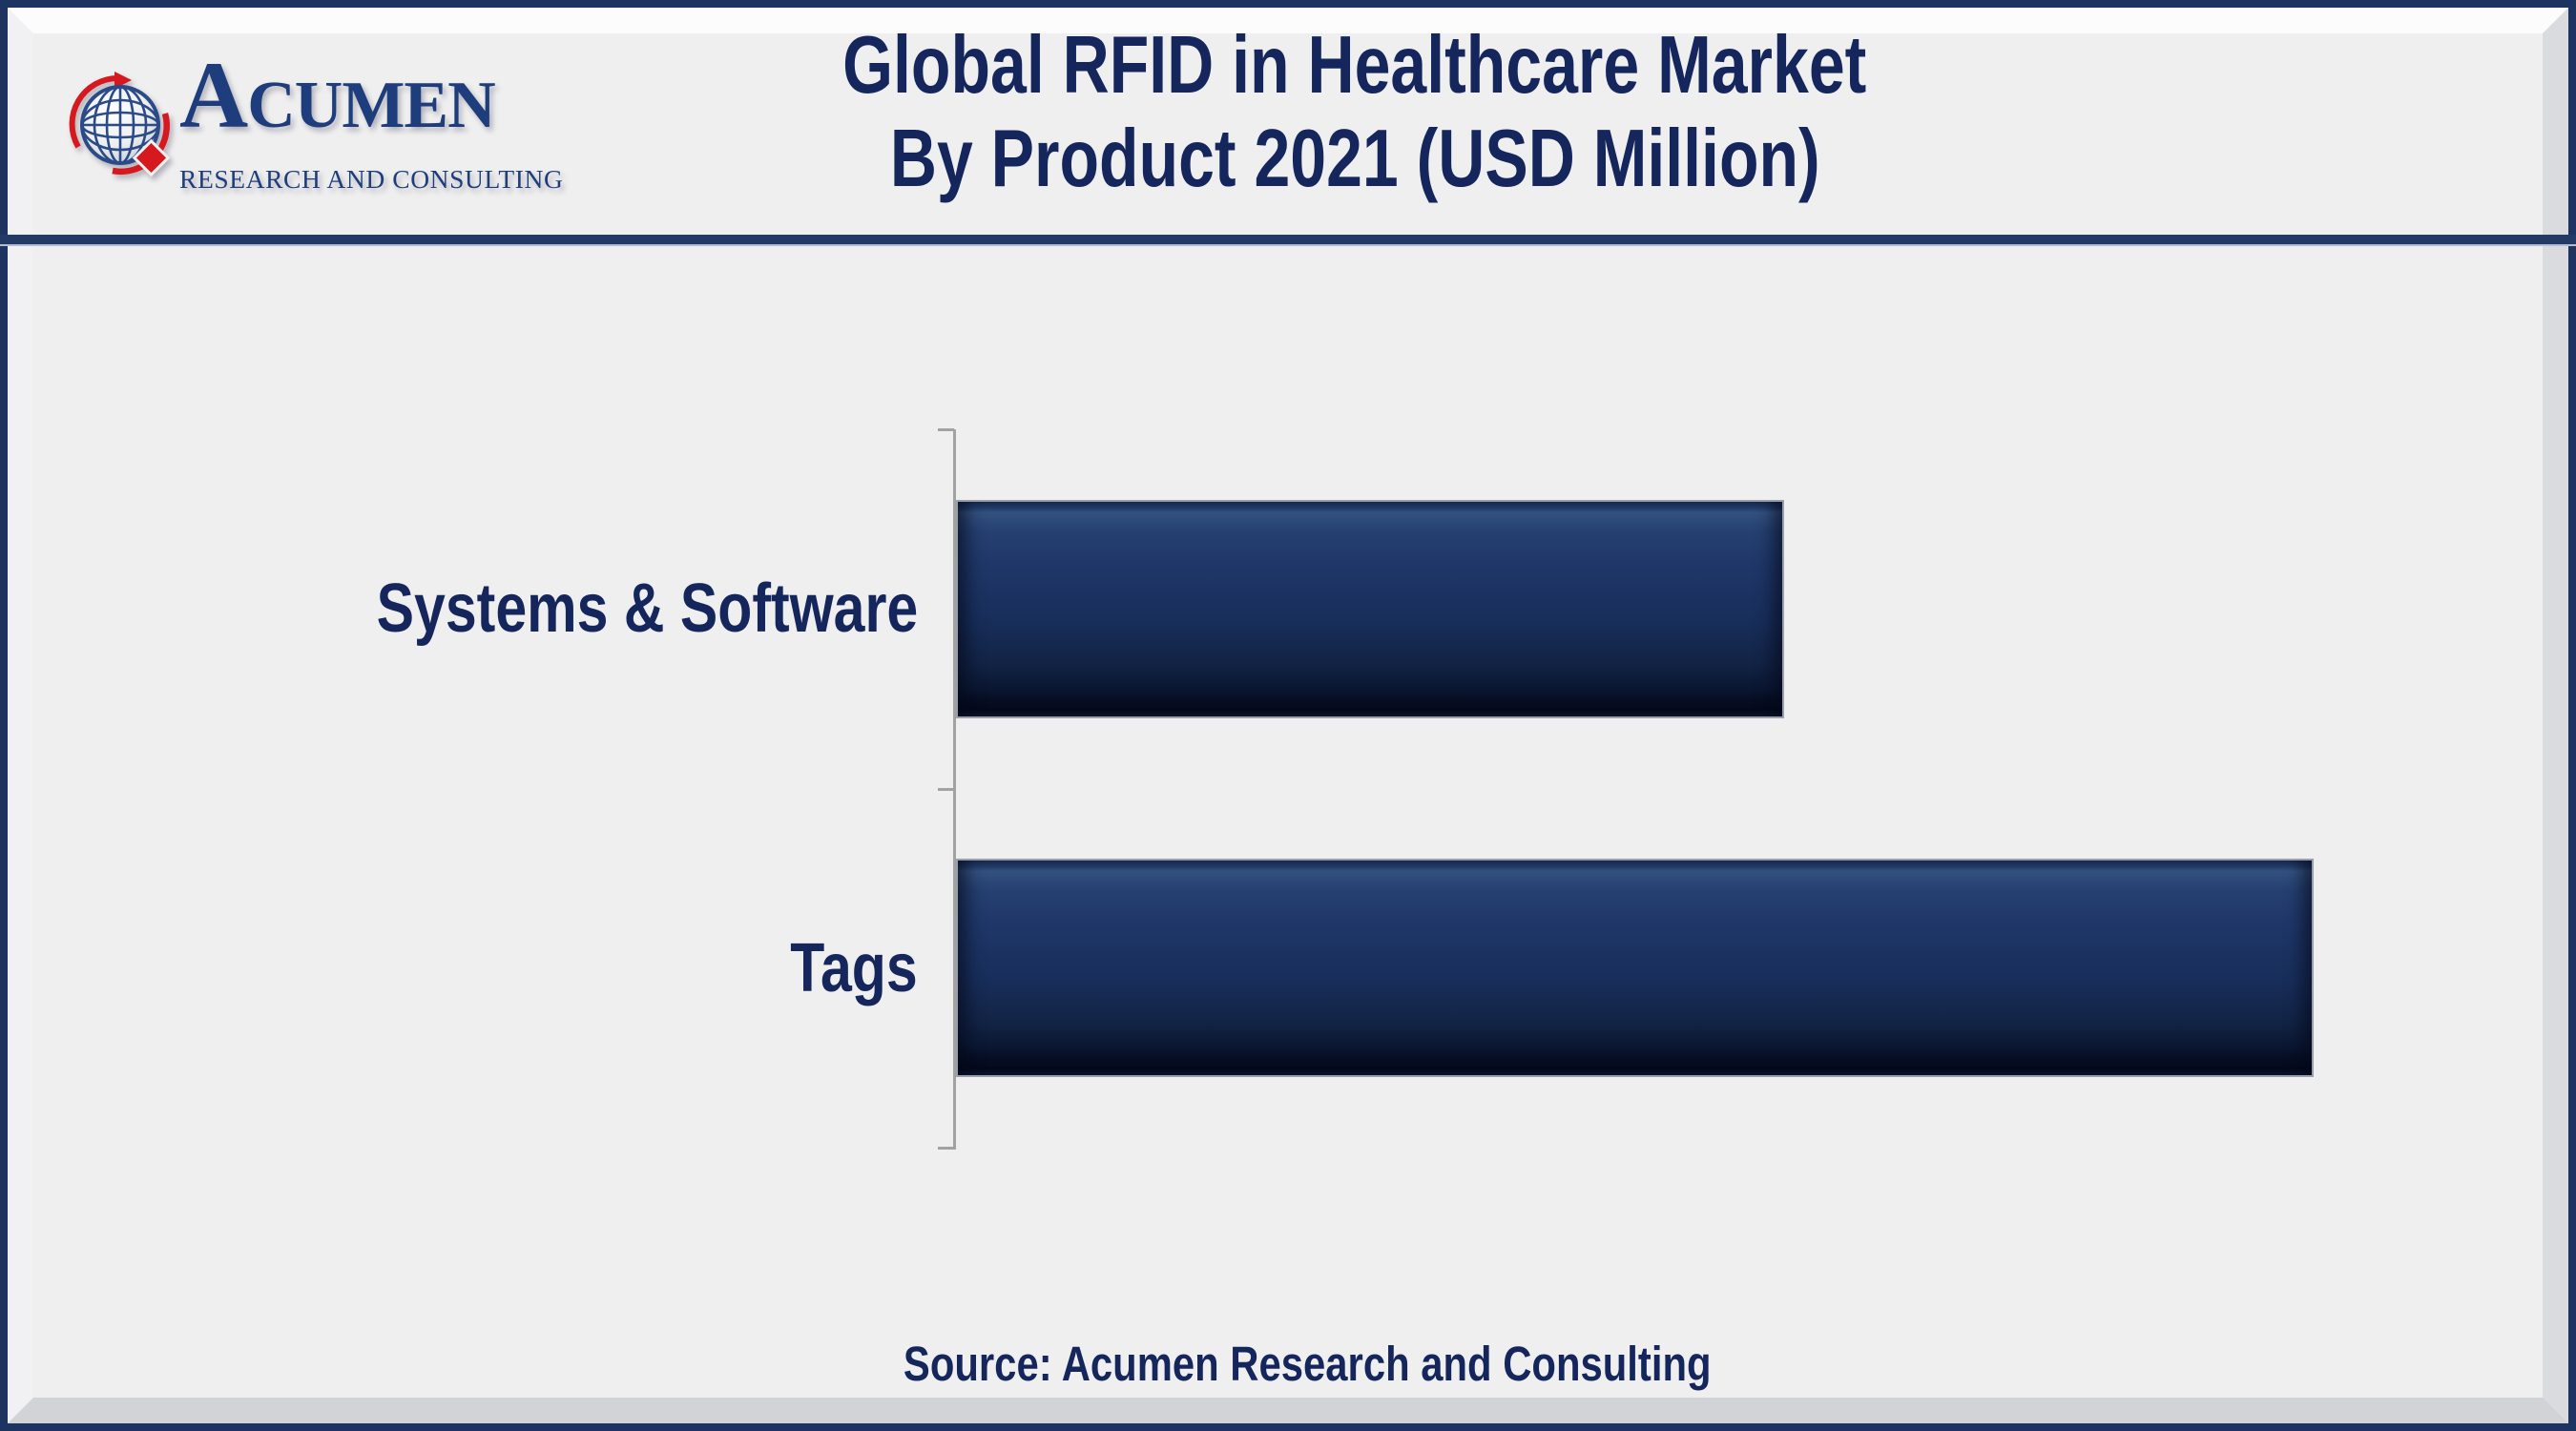 The height and width of the screenshot is (1431, 2576). What do you see at coordinates (120, 124) in the screenshot?
I see `globe-icon` at bounding box center [120, 124].